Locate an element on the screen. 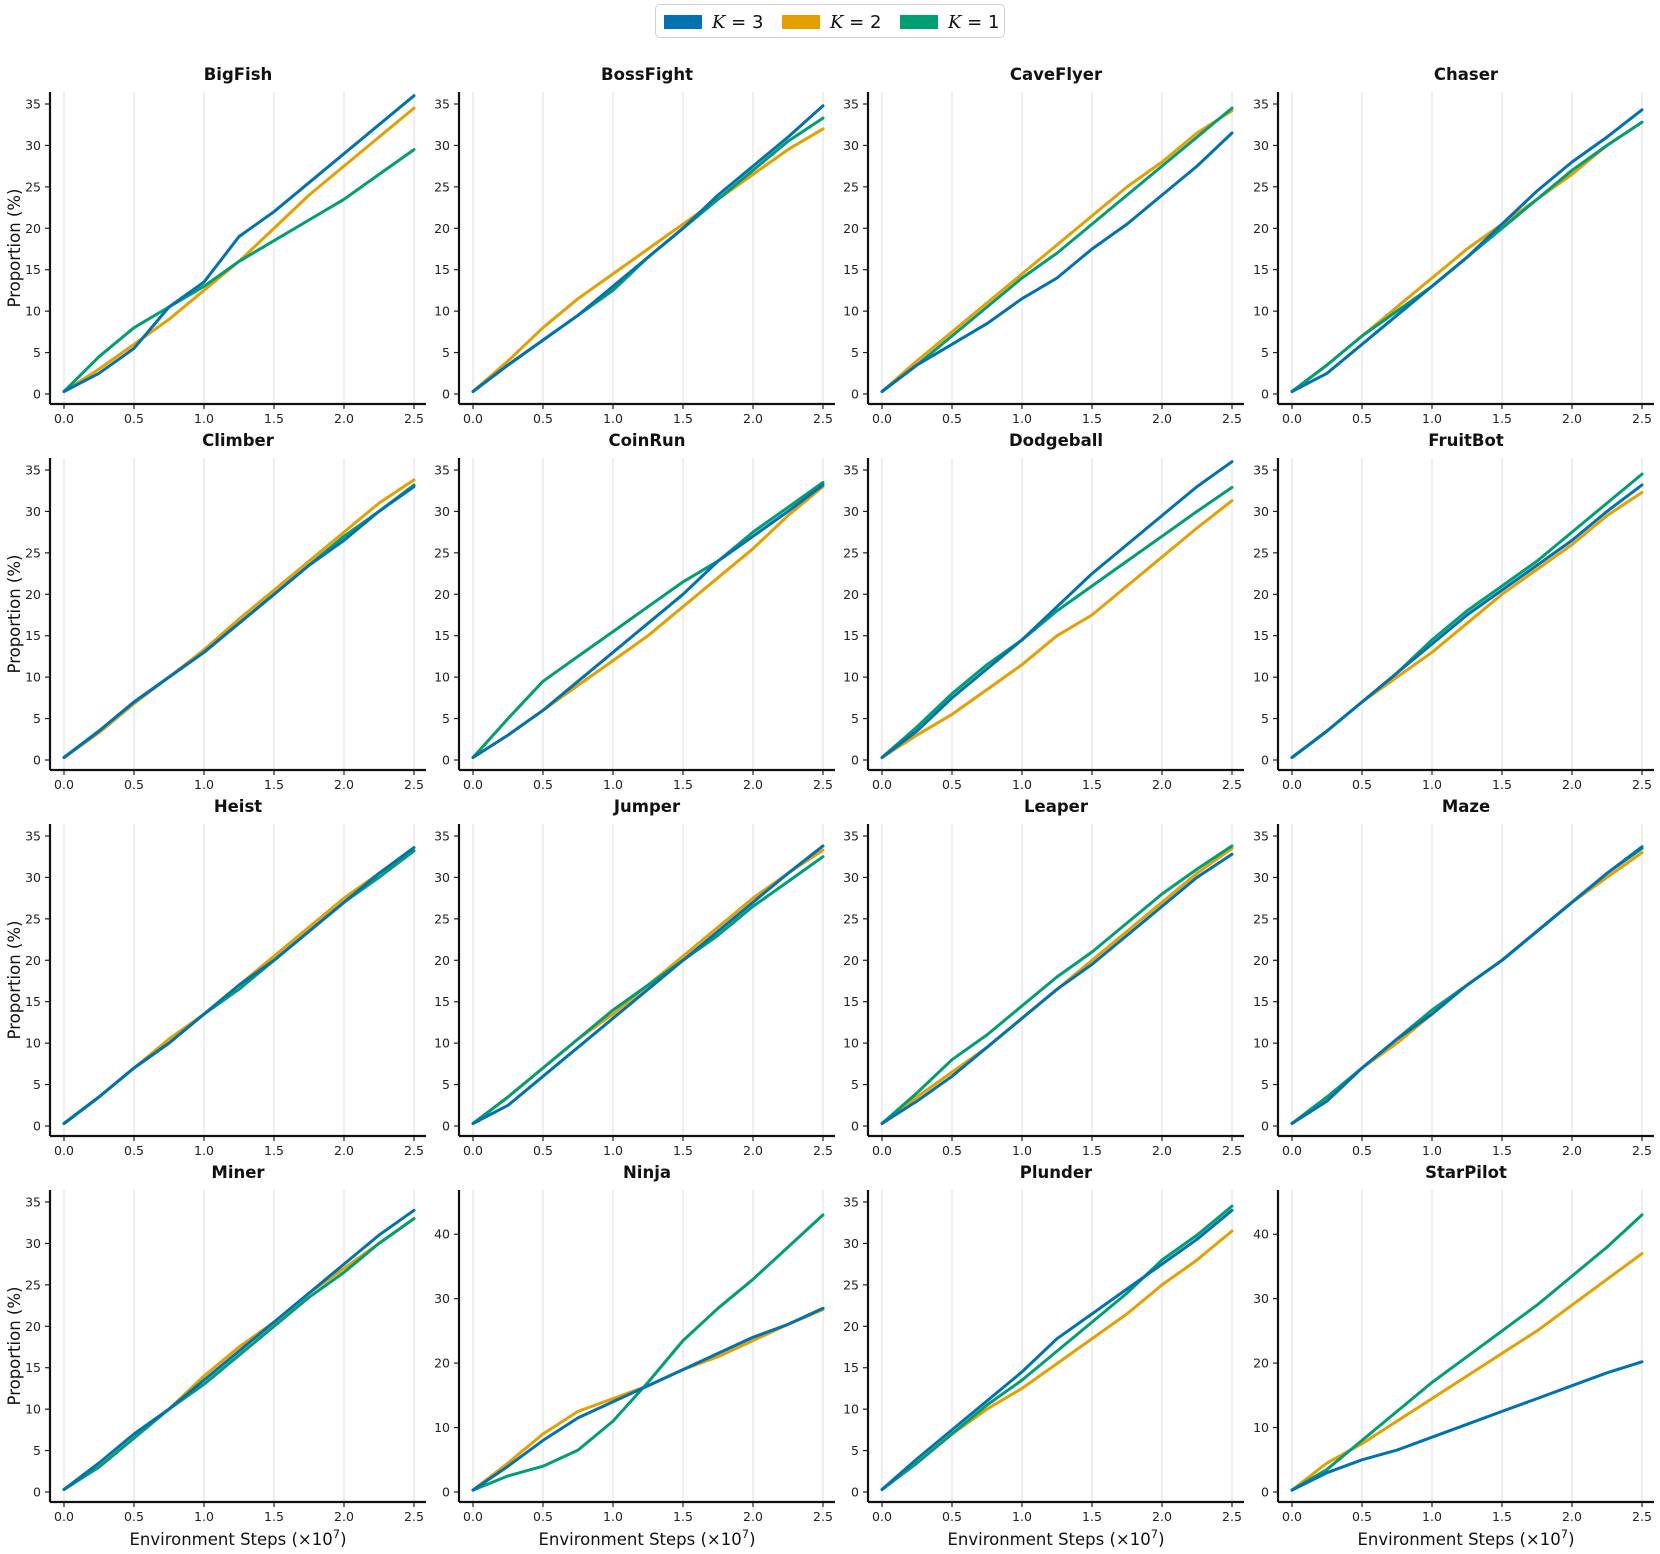 The height and width of the screenshot is (1554, 1660). subplot-title: BigFish is located at coordinates (238, 74).